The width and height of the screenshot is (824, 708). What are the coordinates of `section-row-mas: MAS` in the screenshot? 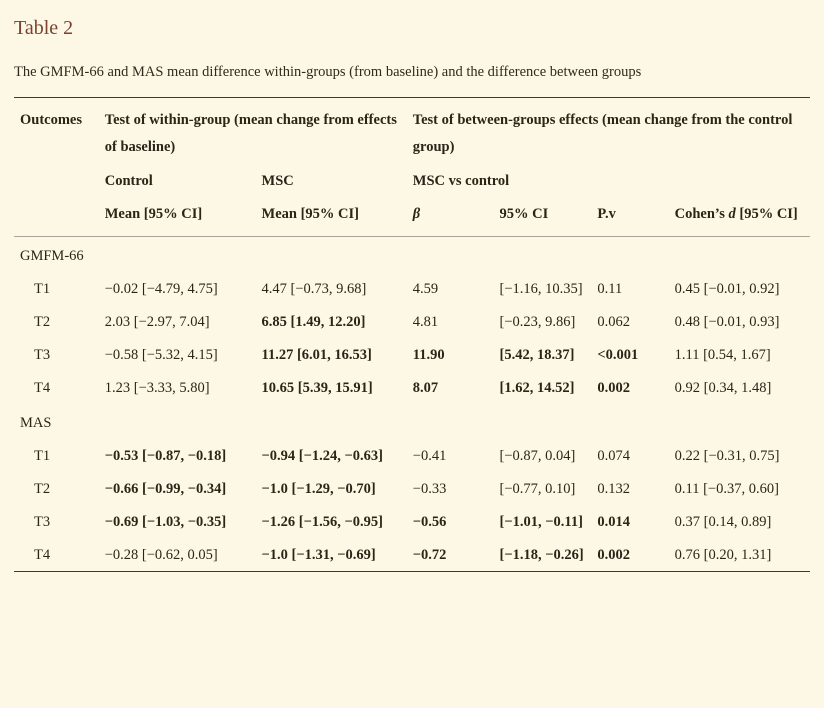 It's located at (412, 422).